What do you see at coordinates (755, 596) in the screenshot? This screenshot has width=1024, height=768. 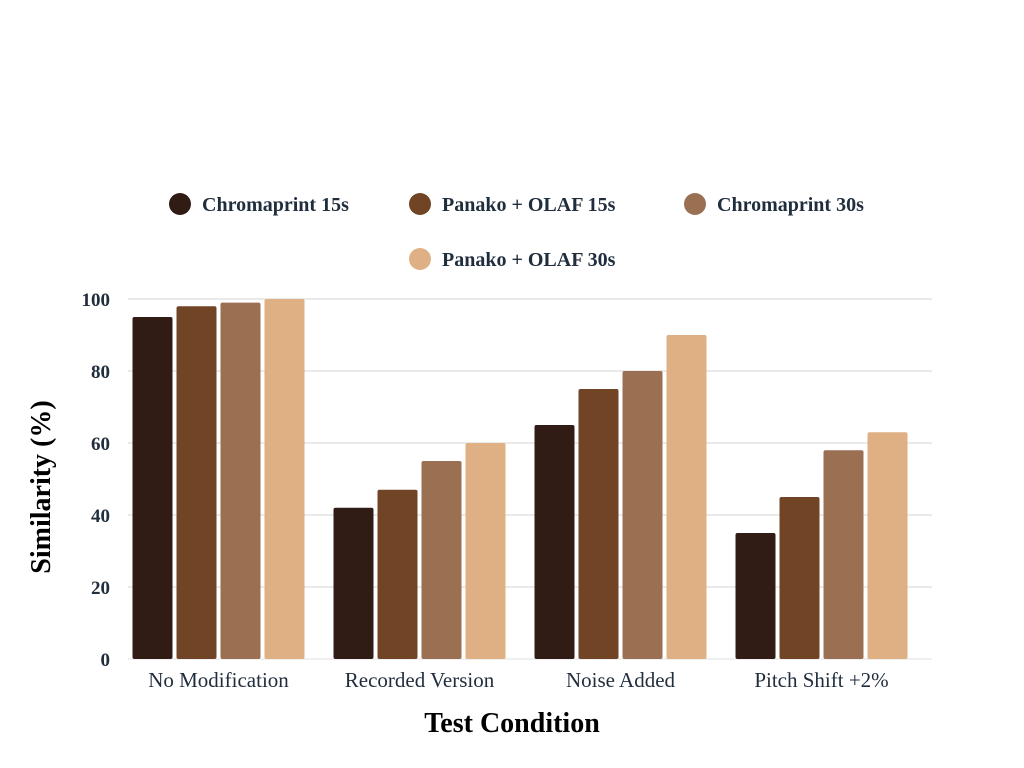 I see `bar-pitch-shift-2--series-0` at bounding box center [755, 596].